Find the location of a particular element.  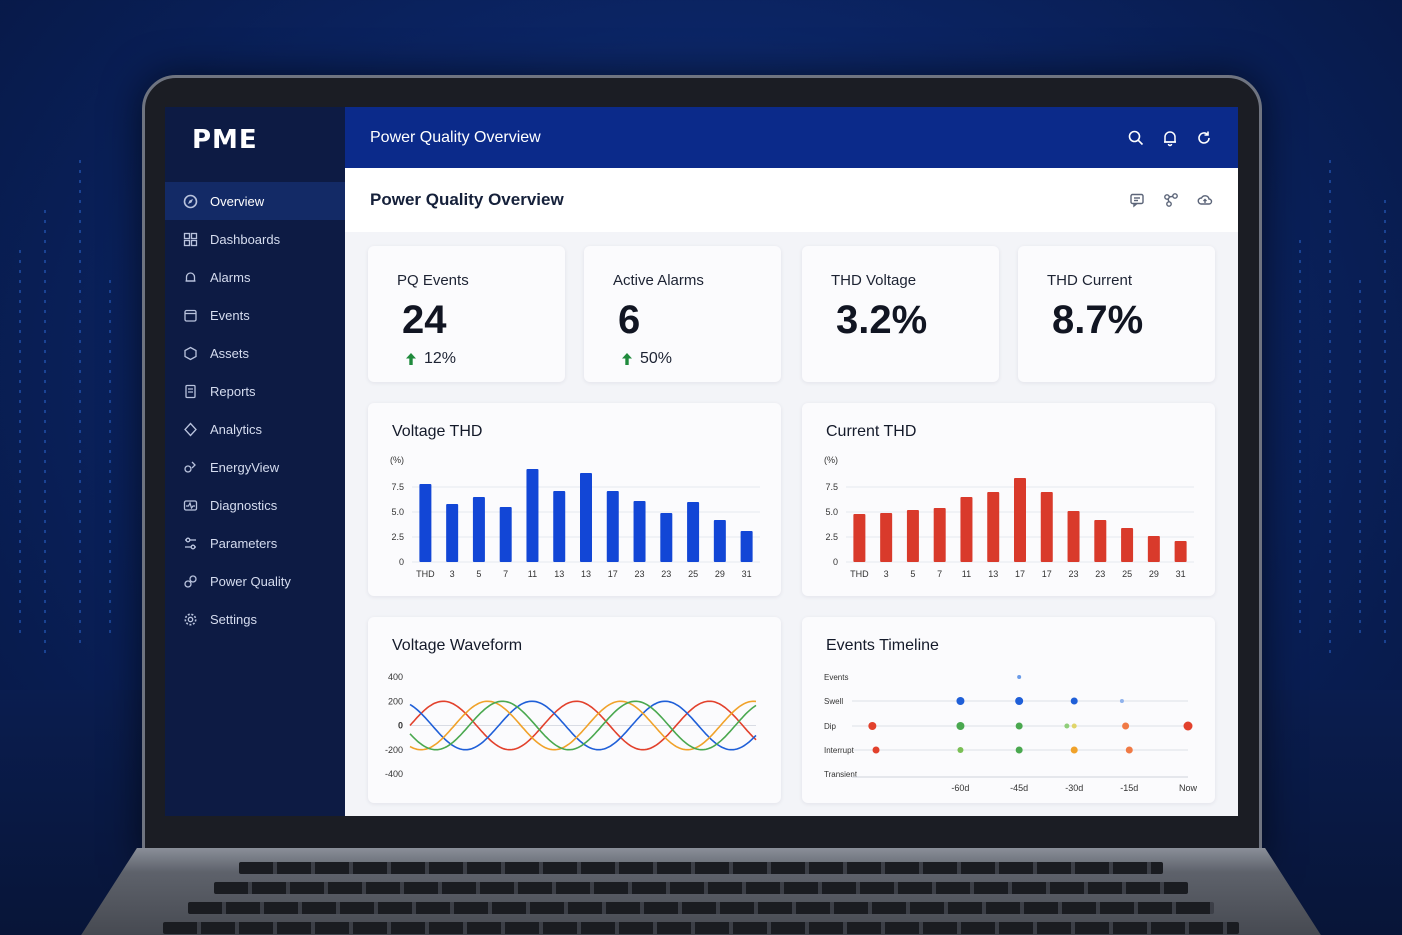

sidebar-item-energyview: EnergyView is located at coordinates (255, 467).